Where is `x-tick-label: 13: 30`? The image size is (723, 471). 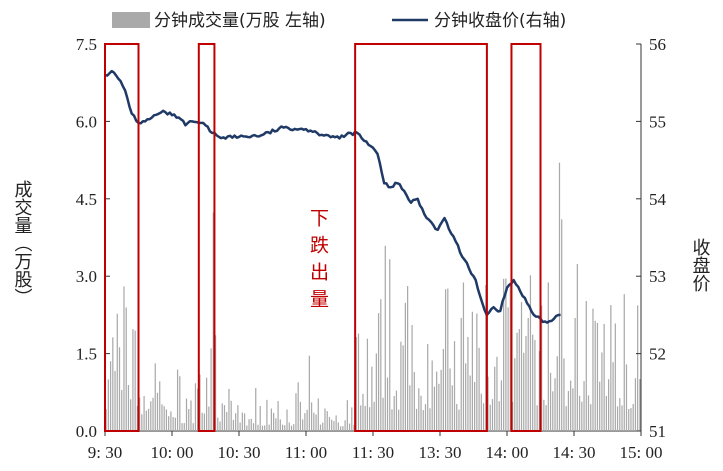
x-tick-label: 13: 30 is located at coordinates (440, 452).